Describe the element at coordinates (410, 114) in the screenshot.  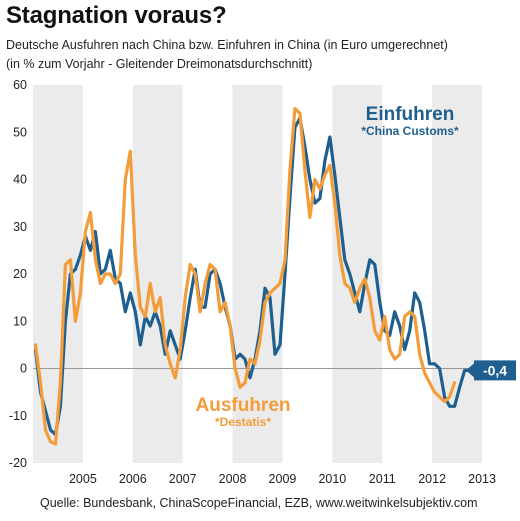
I see `legend-einfuhren-label: Einfuhren` at that location.